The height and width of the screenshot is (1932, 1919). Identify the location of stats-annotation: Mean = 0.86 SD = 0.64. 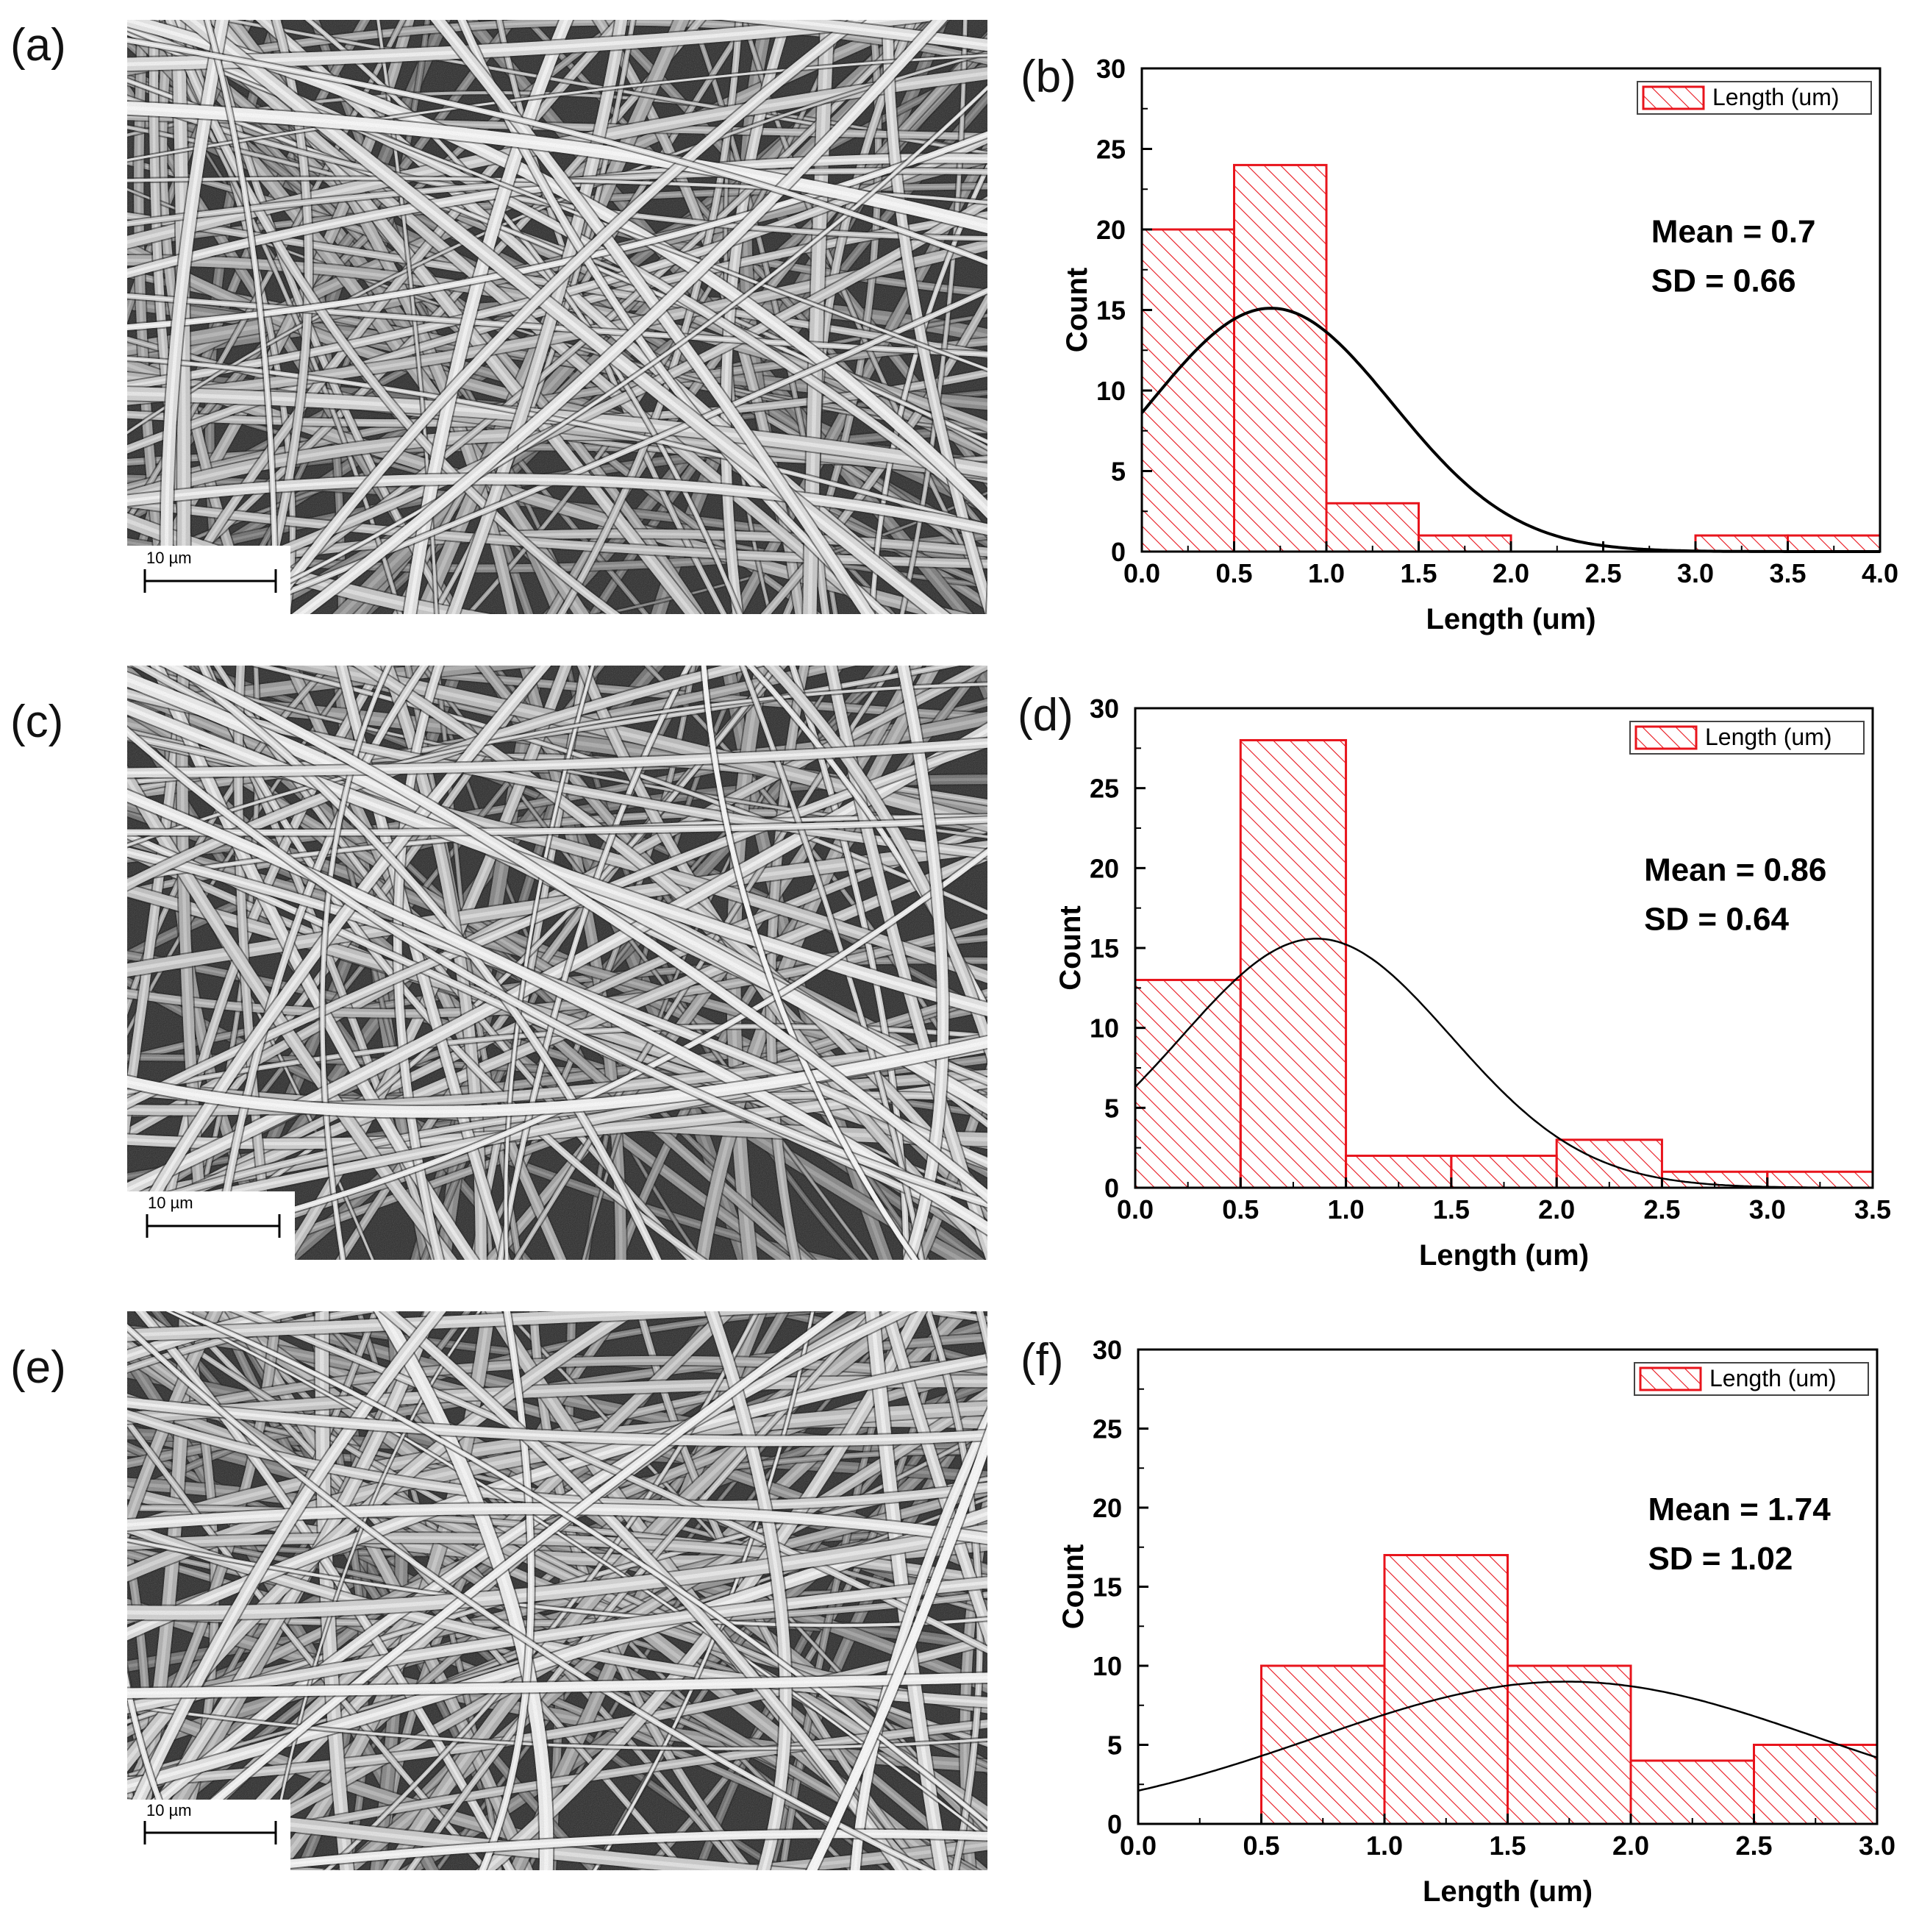
(1735, 895).